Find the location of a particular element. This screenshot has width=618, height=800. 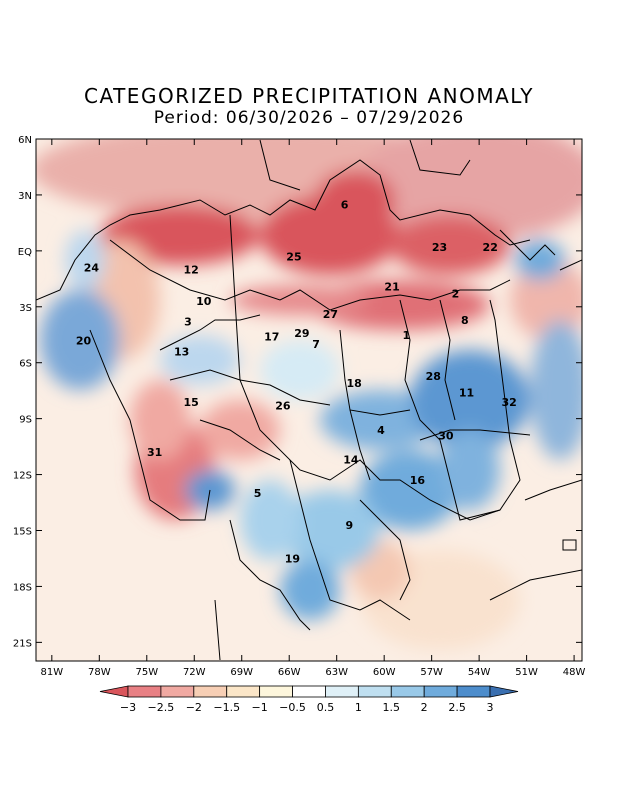

lat-tick-label: 3S is located at coordinates (25, 308).